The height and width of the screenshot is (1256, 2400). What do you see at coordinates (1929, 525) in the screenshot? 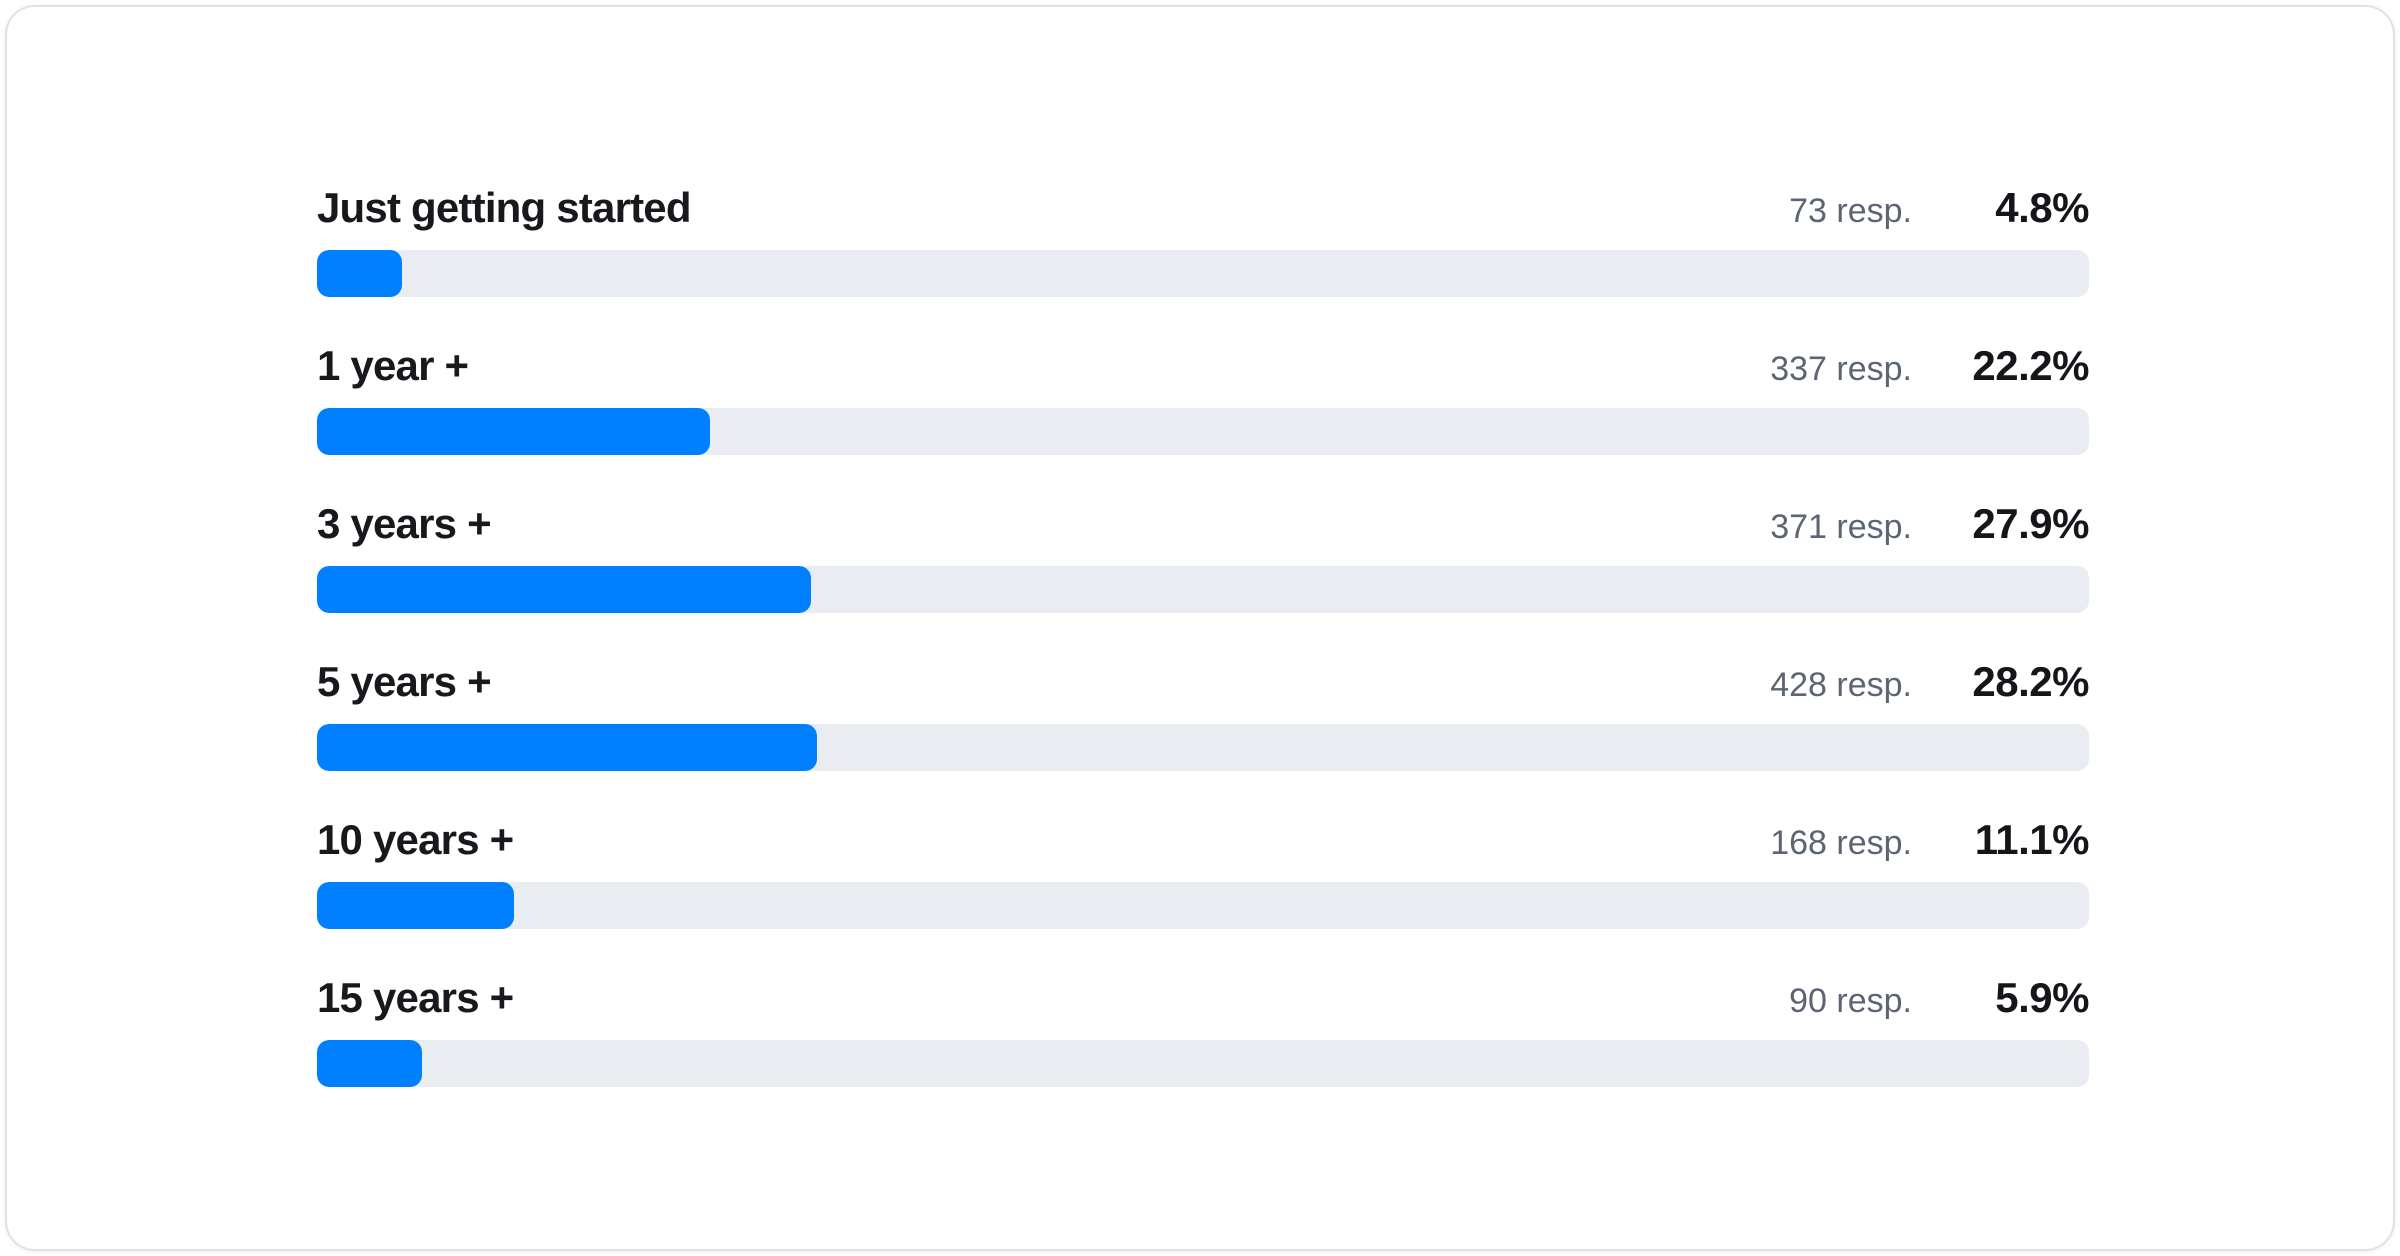
I see `answer-stats: 371 resp. 27.9%` at bounding box center [1929, 525].